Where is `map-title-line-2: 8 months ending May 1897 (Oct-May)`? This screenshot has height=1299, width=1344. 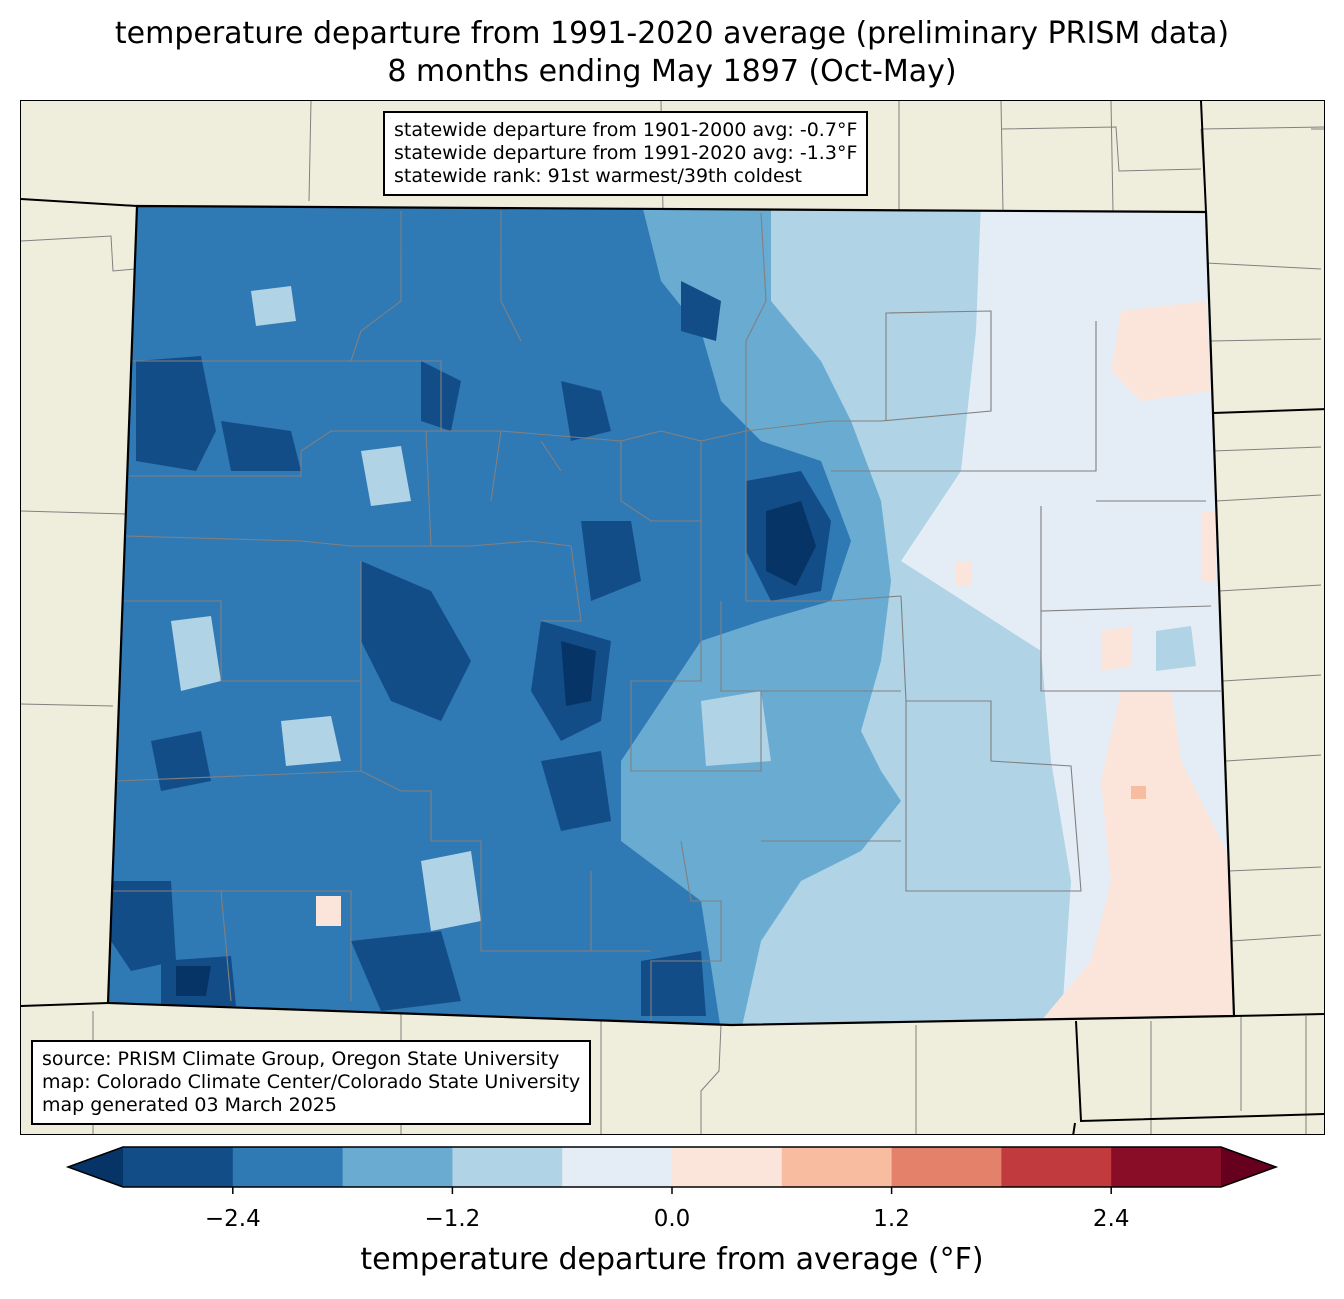 map-title-line-2: 8 months ending May 1897 (Oct-May) is located at coordinates (672, 71).